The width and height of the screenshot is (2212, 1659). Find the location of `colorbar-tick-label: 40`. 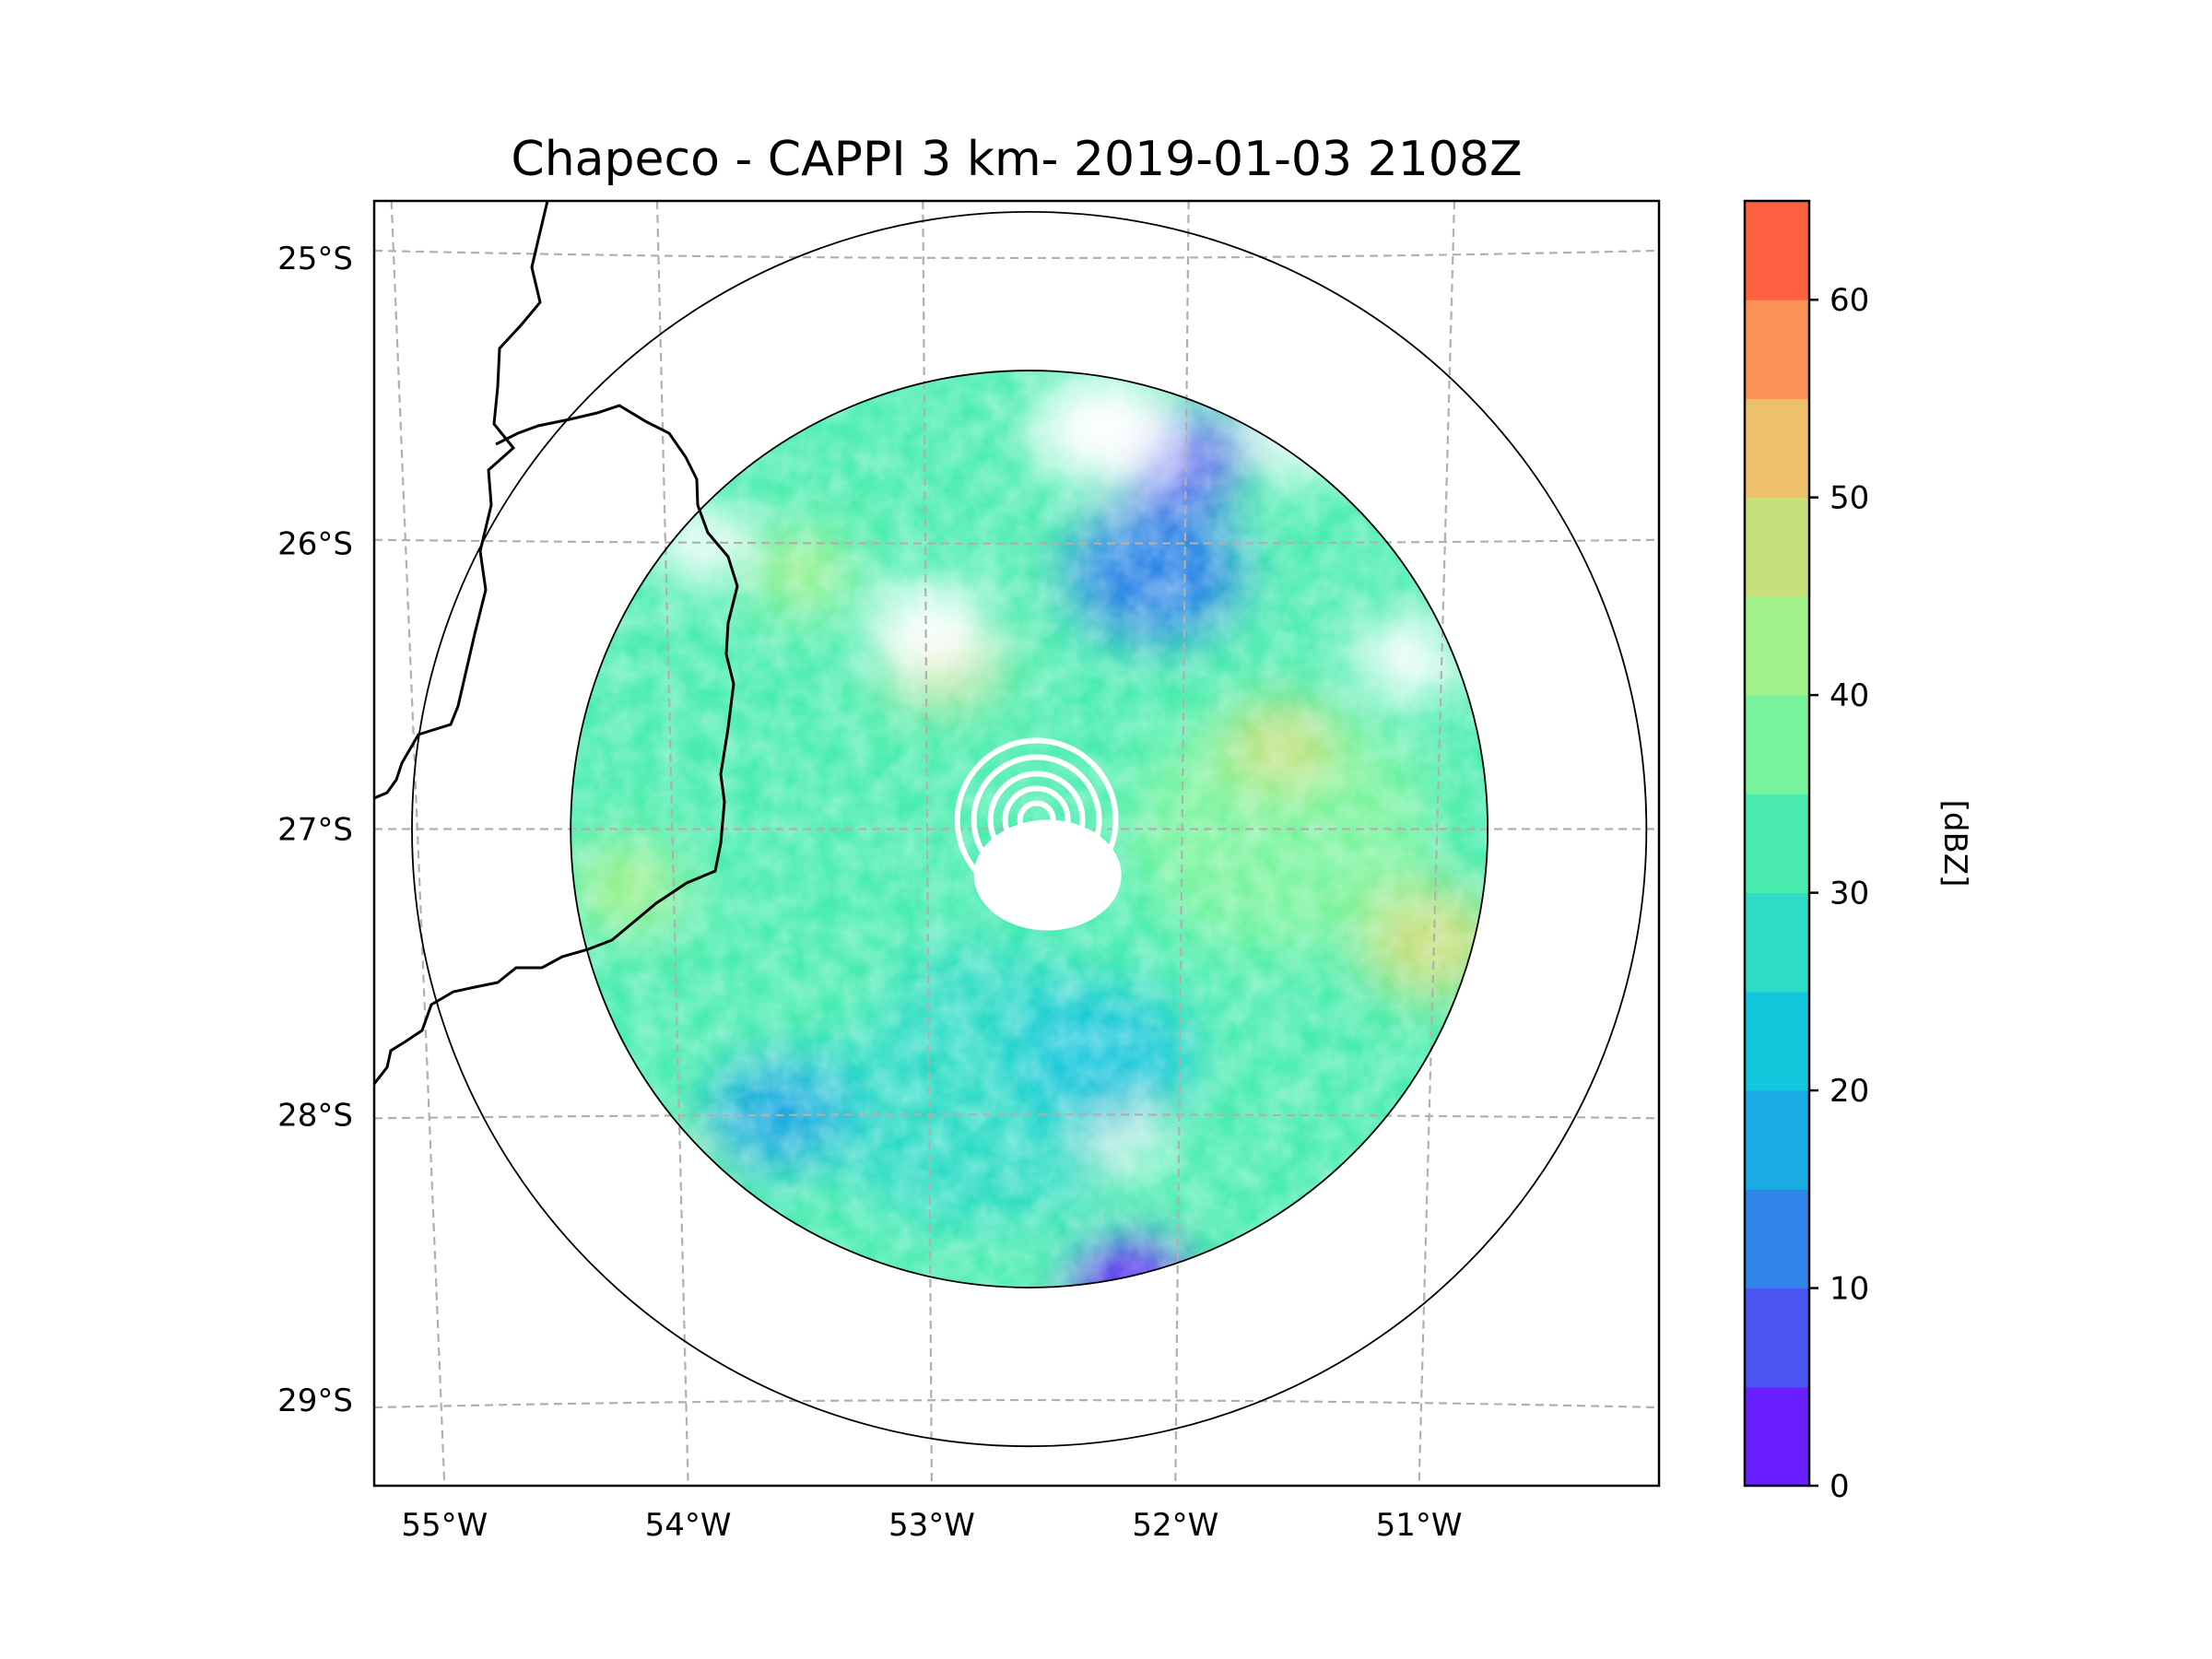

colorbar-tick-label: 40 is located at coordinates (1849, 695).